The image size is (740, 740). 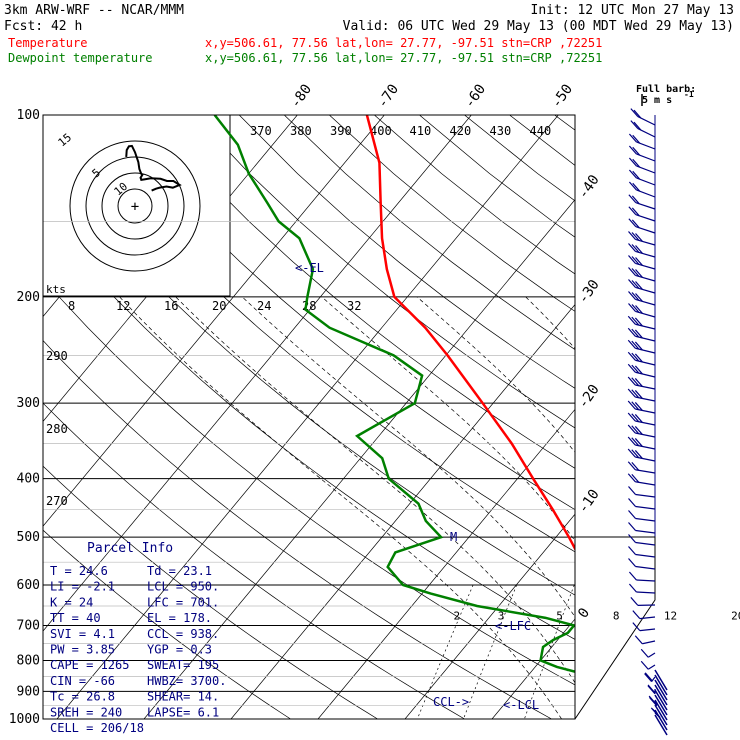 I want to click on parcel-info-right: CCL = 938., so click(x=183, y=634).